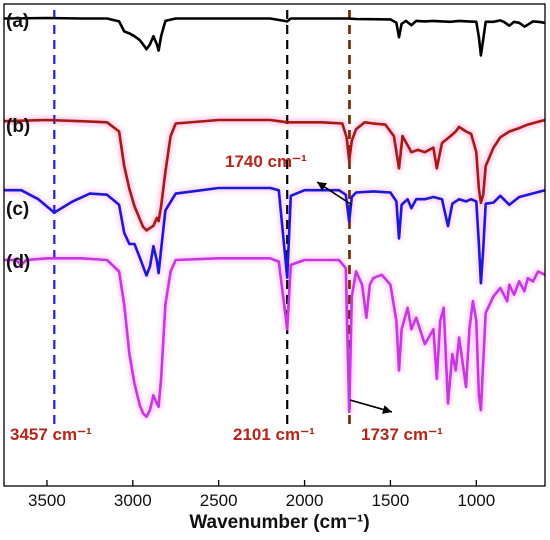  I want to click on spectrum-line-a, so click(274, 36).